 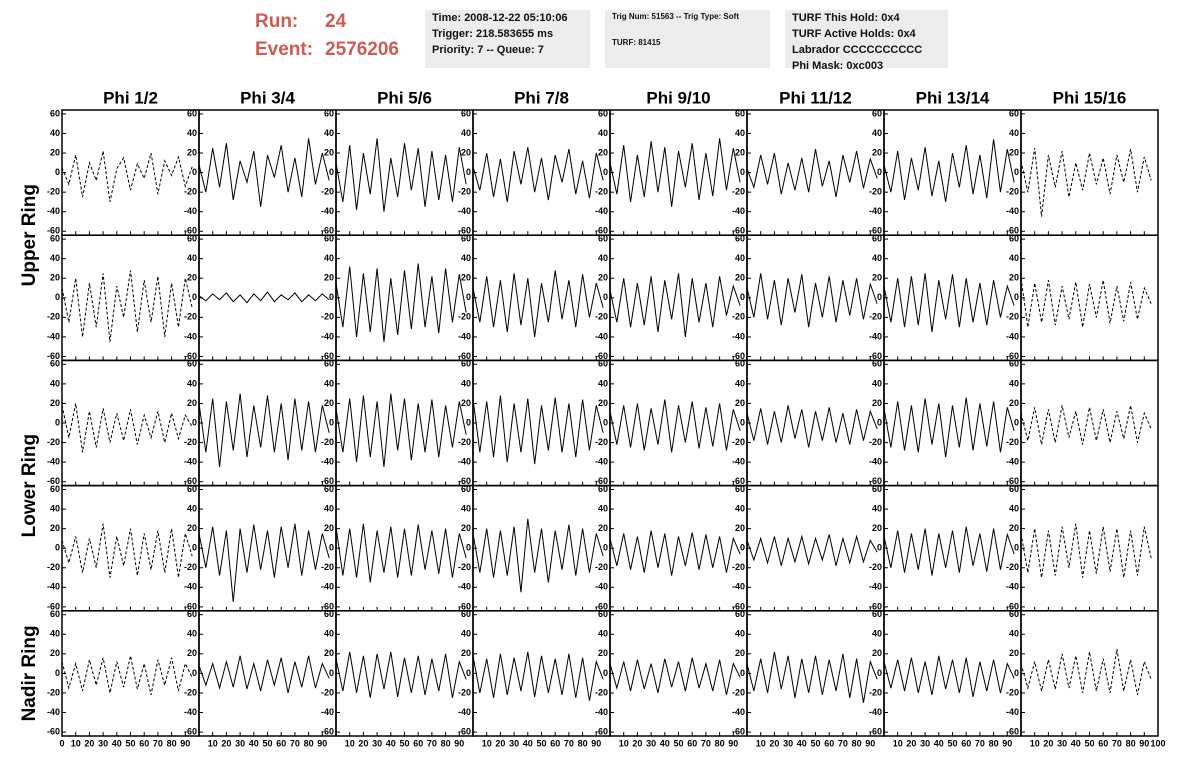 What do you see at coordinates (29, 235) in the screenshot?
I see `ring-label: Upper Ring` at bounding box center [29, 235].